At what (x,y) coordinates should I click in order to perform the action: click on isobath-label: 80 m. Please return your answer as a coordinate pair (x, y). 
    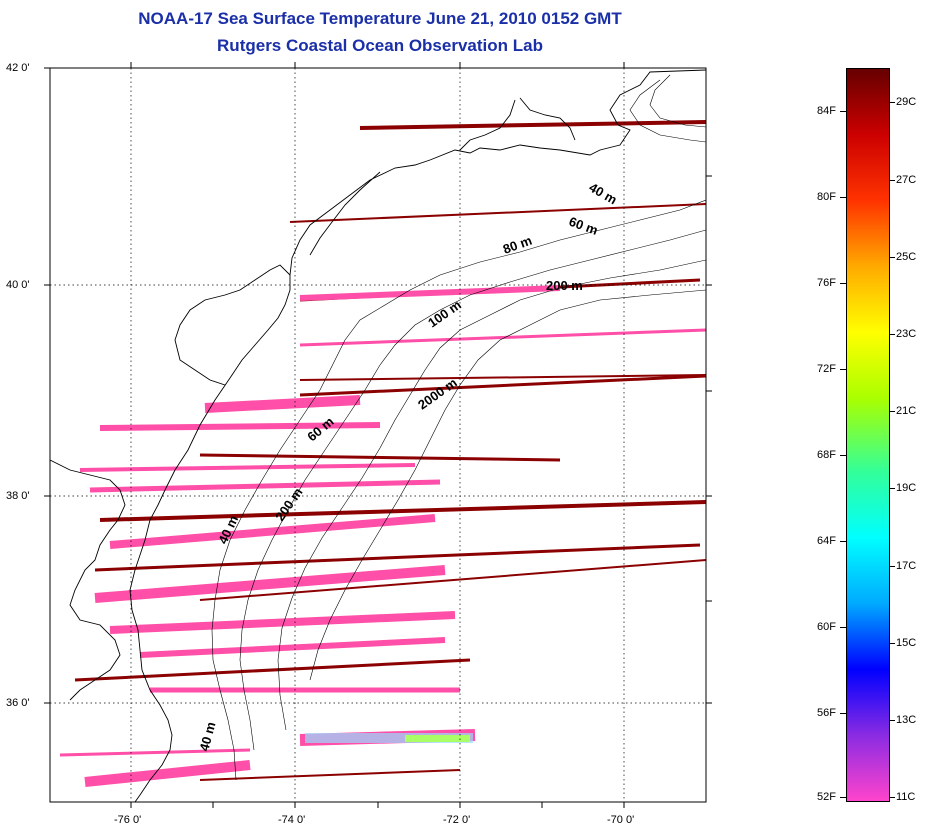
    Looking at the image, I should click on (517, 245).